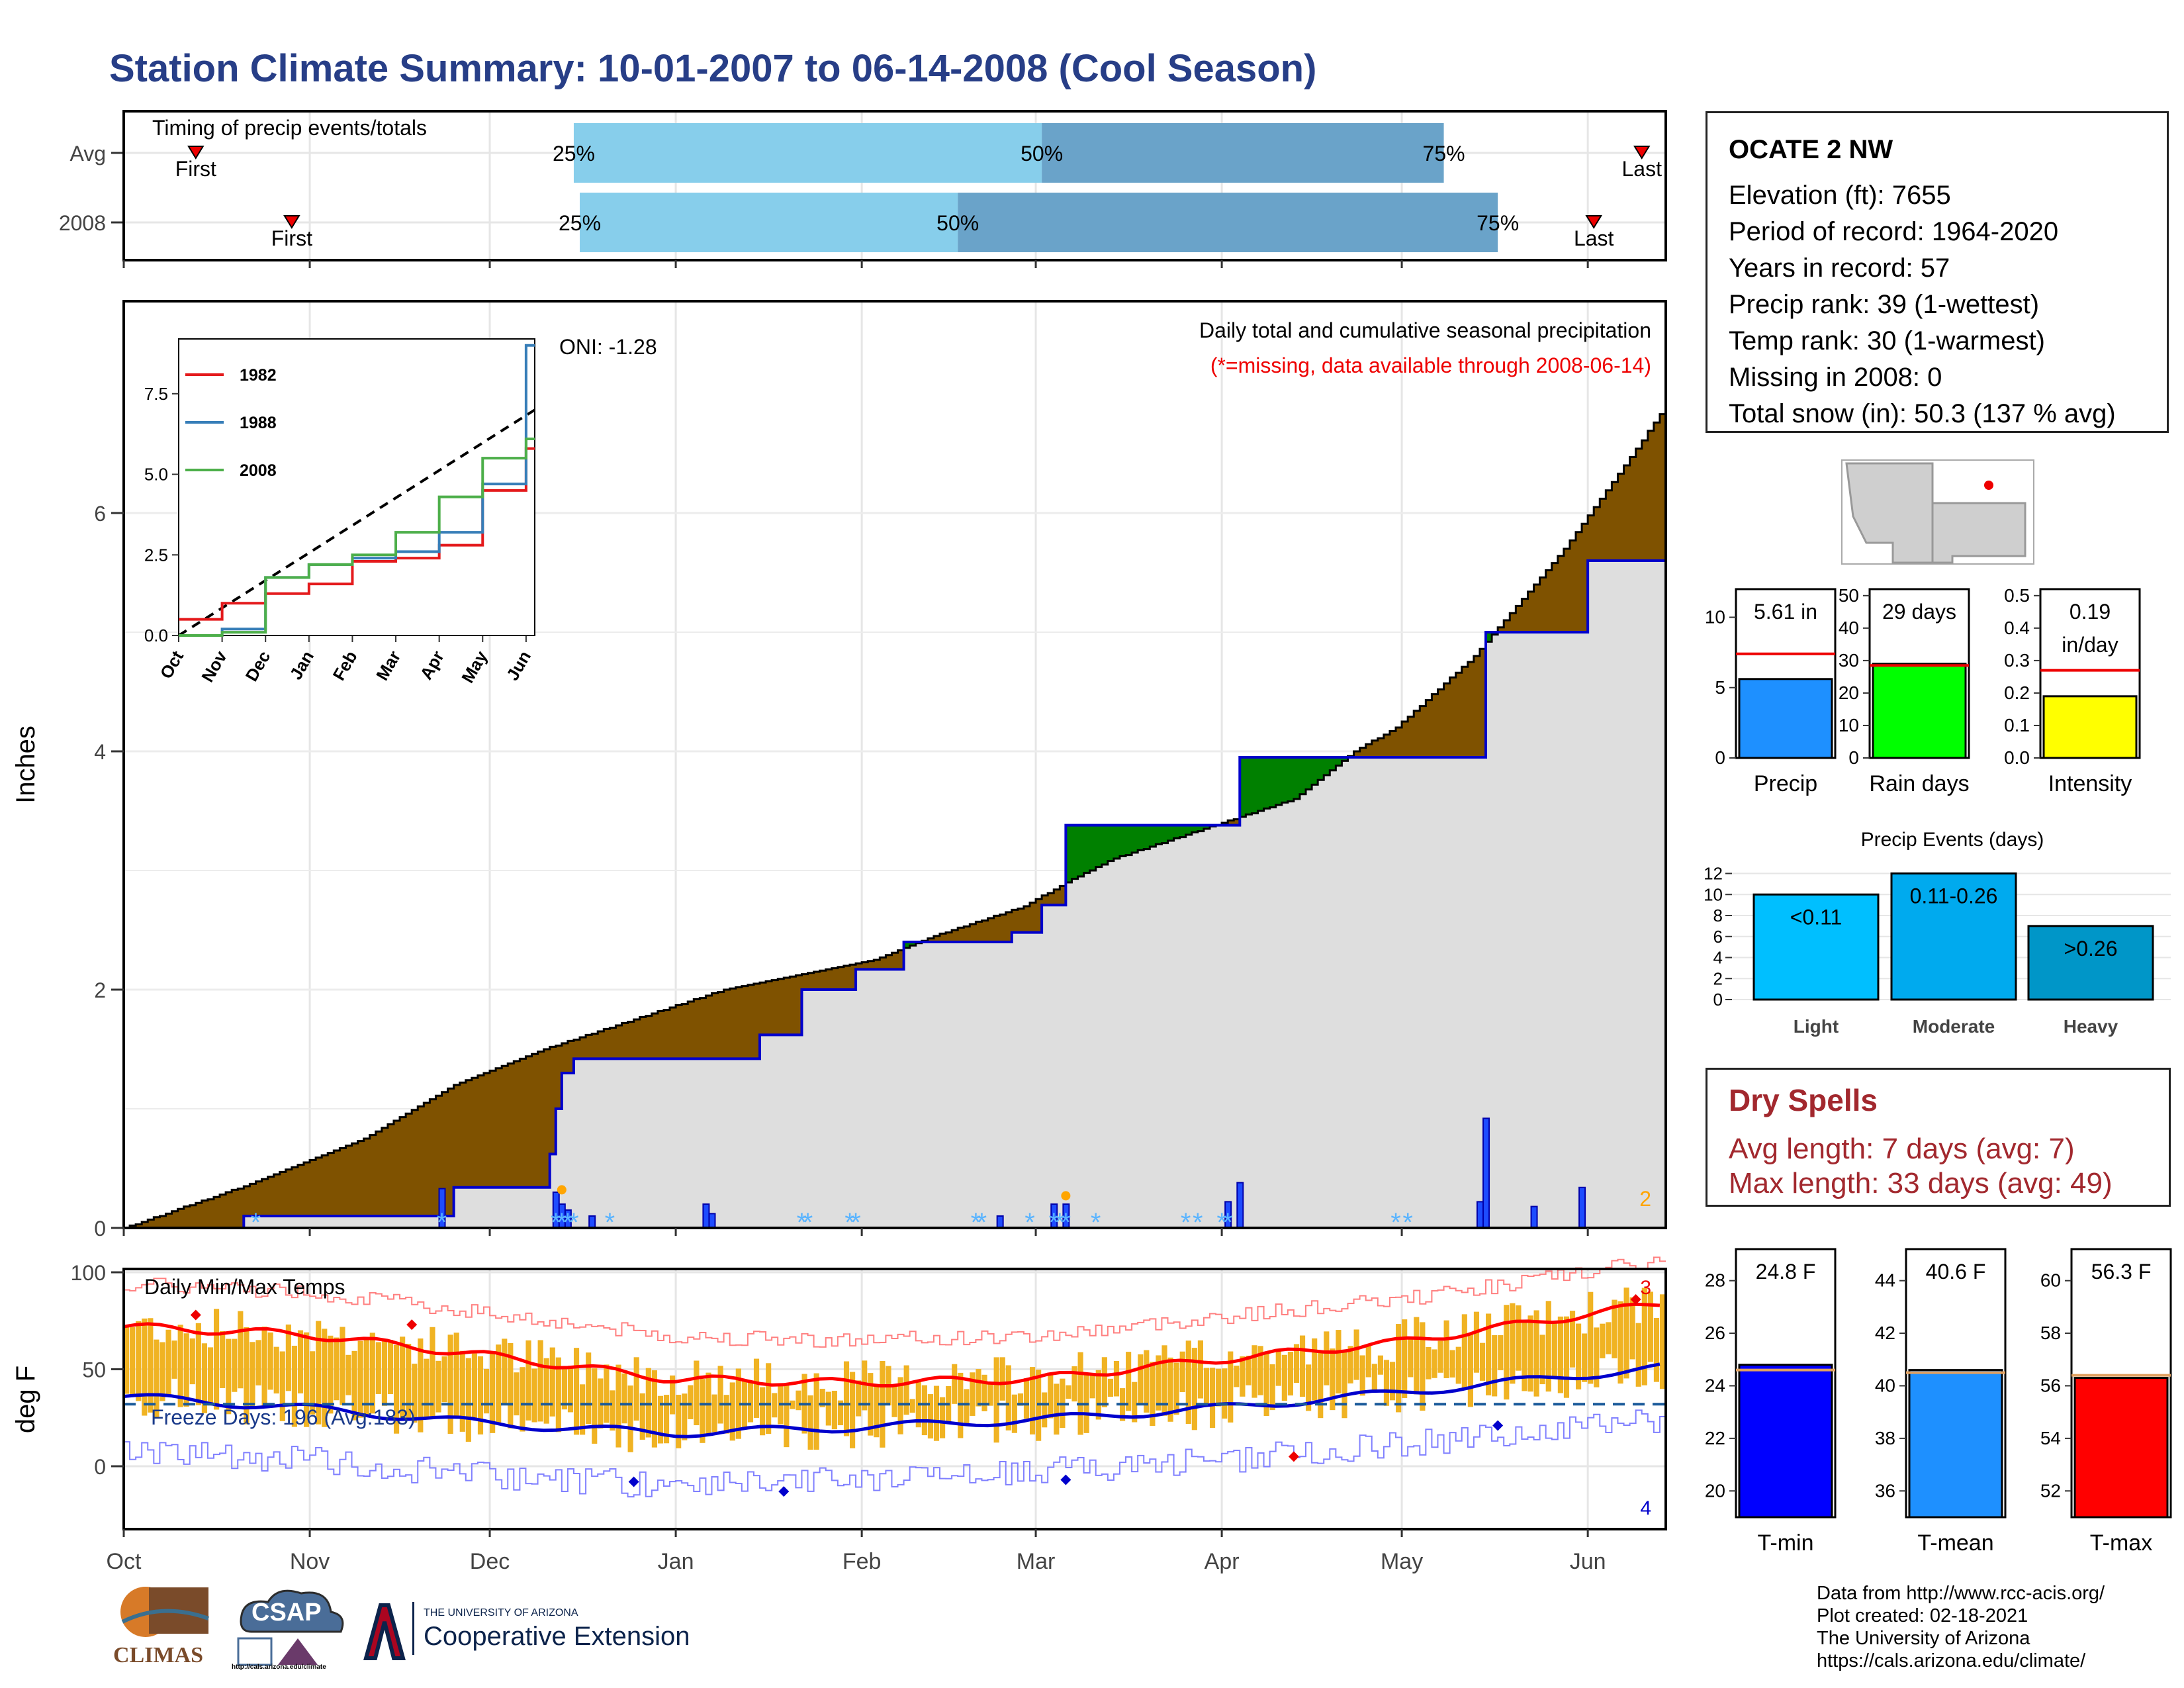  Describe the element at coordinates (895, 1370) in the screenshot. I see `temp-daily-bars` at that location.